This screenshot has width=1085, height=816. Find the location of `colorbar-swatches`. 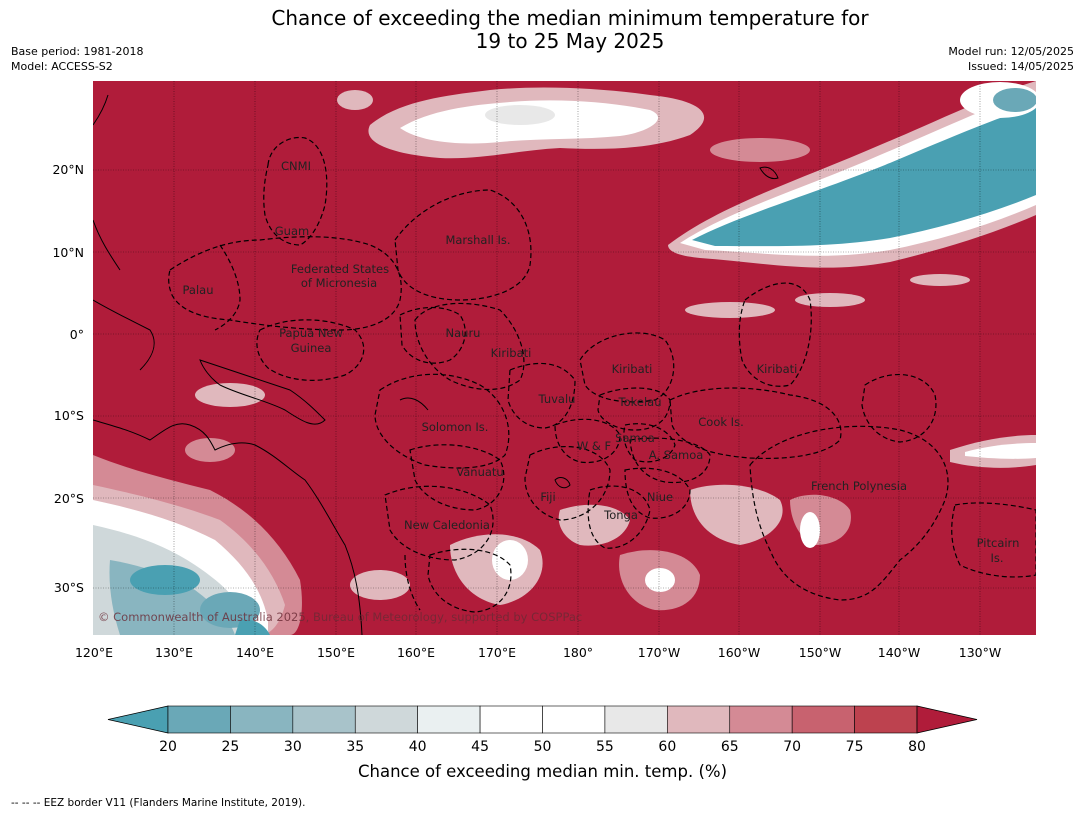

colorbar-swatches is located at coordinates (542, 719).